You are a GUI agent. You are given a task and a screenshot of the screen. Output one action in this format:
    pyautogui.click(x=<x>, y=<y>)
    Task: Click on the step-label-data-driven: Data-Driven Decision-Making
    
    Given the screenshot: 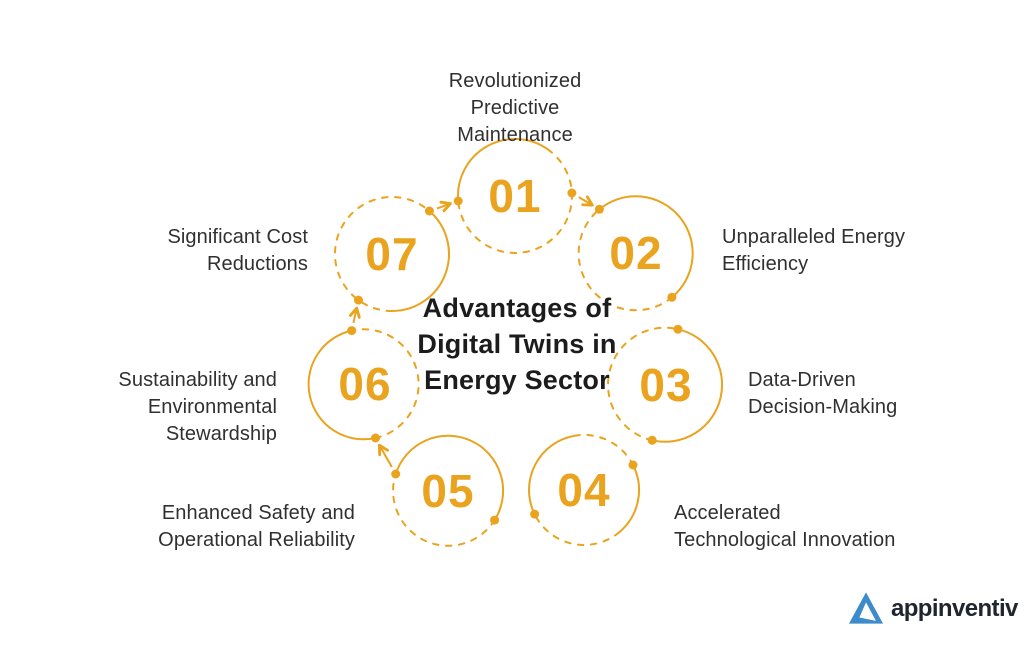 What is the action you would take?
    pyautogui.click(x=823, y=393)
    